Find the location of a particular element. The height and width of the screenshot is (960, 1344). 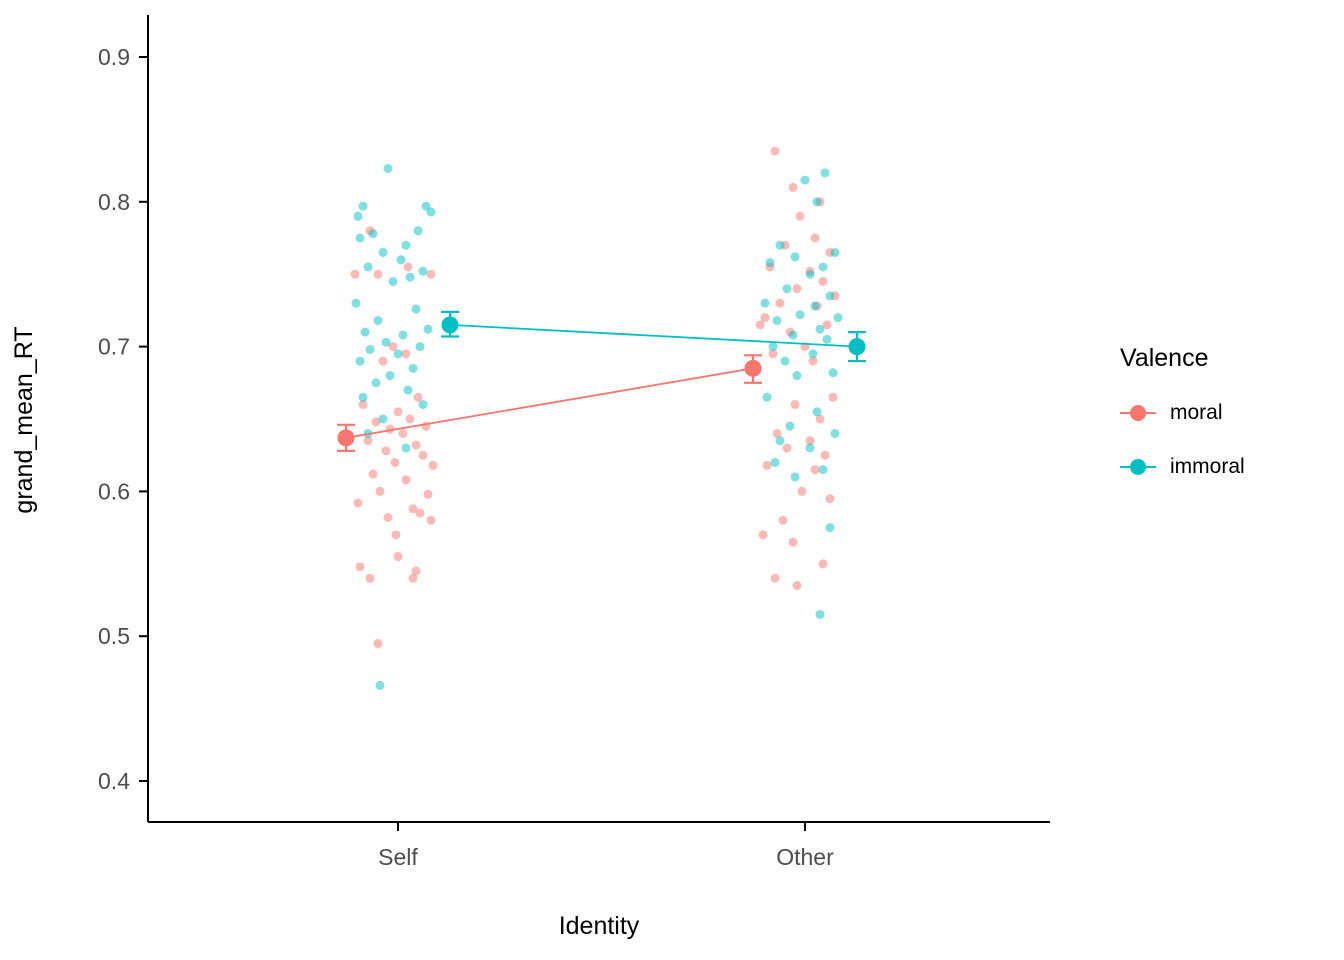

mean-line is located at coordinates (653, 335).